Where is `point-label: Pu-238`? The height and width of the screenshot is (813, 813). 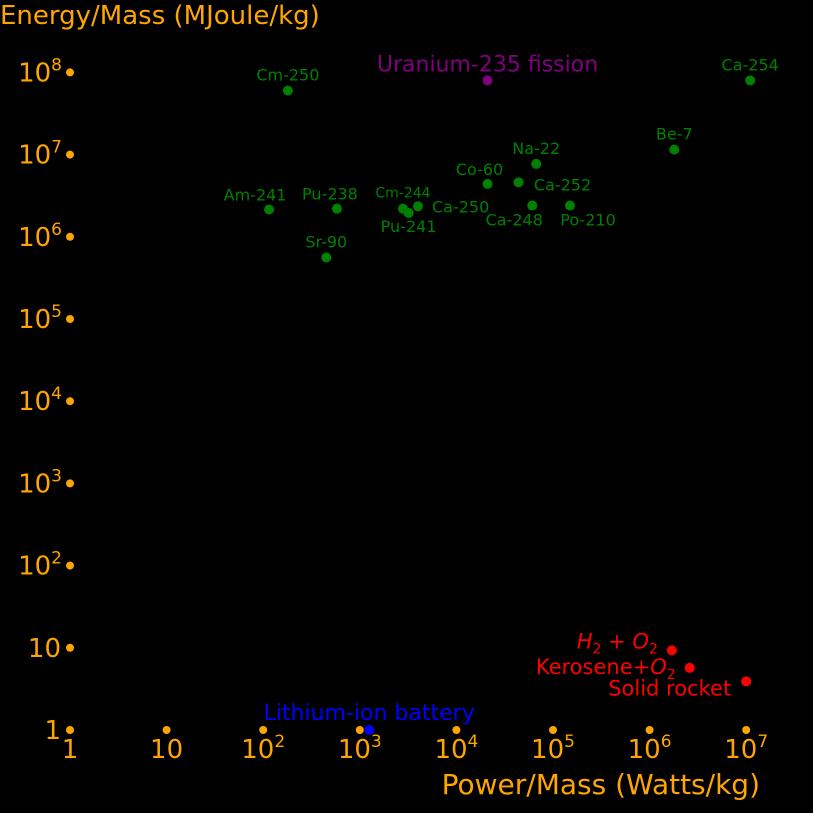 point-label: Pu-238 is located at coordinates (330, 194).